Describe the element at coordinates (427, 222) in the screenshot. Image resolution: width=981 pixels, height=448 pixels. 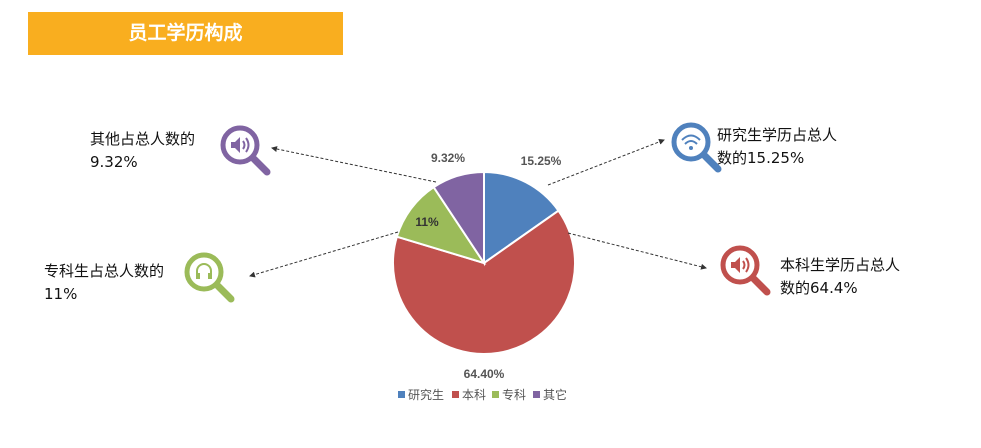
I see `data-label: 11%` at that location.